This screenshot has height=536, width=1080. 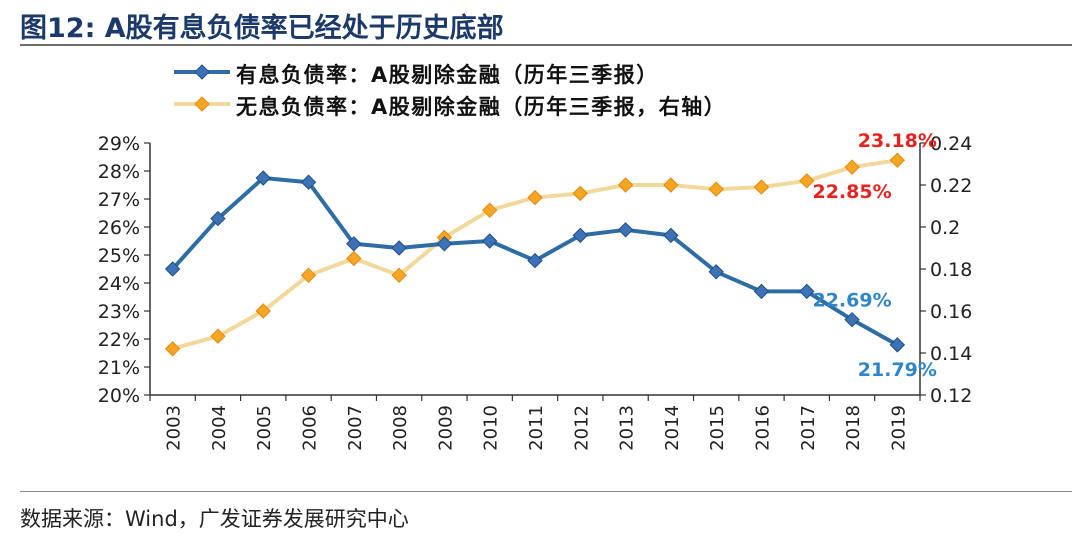 I want to click on x-tick-label: 2003, so click(x=174, y=428).